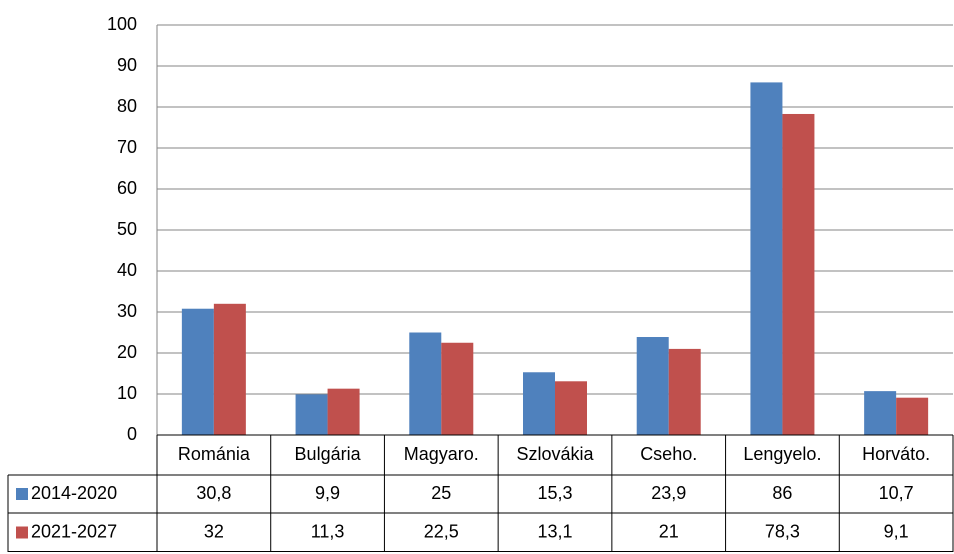 The image size is (954, 554). I want to click on table-cell: 15,3, so click(554, 493).